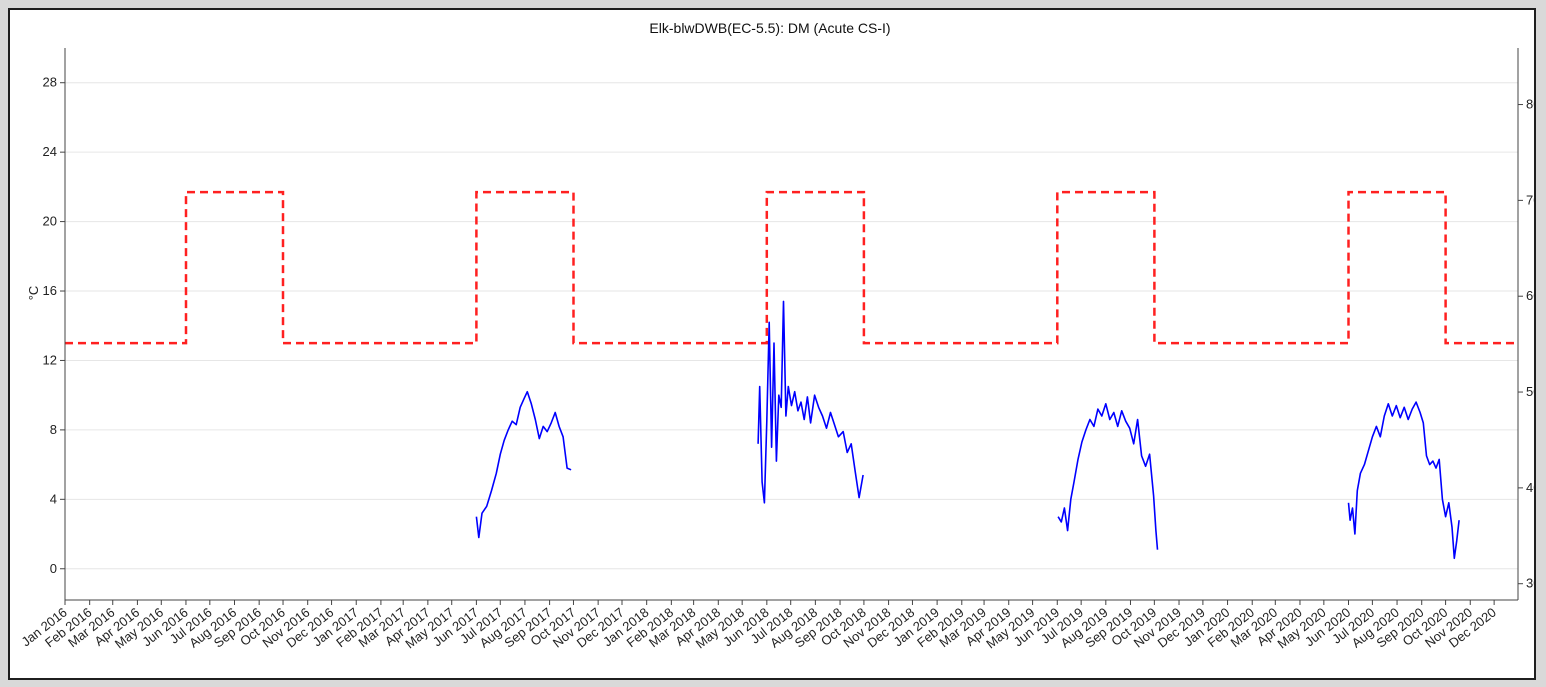  Describe the element at coordinates (1530, 104) in the screenshot. I see `y2-tick-label: 80` at that location.